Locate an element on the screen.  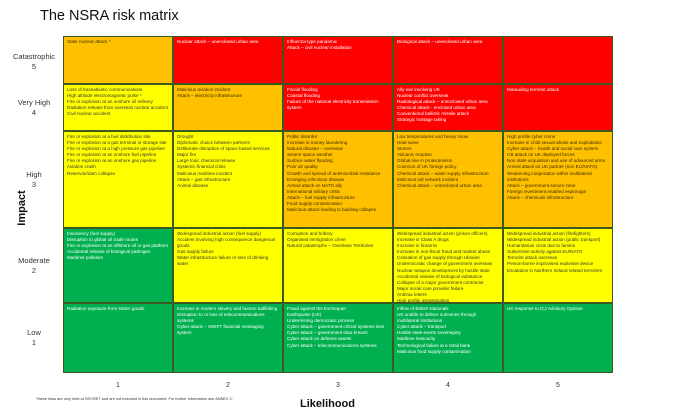
risk-item: Subversive activity against EU/NATO is located at coordinates (545, 252).